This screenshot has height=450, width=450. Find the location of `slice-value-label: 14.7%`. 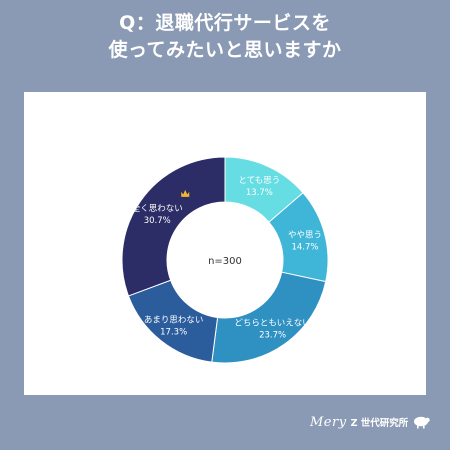

slice-value-label: 14.7% is located at coordinates (304, 248).